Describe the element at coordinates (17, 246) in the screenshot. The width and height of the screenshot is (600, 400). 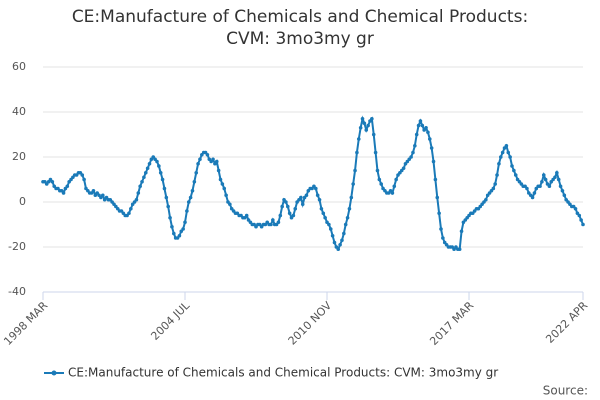
I see `y-tick-label: -20` at that location.